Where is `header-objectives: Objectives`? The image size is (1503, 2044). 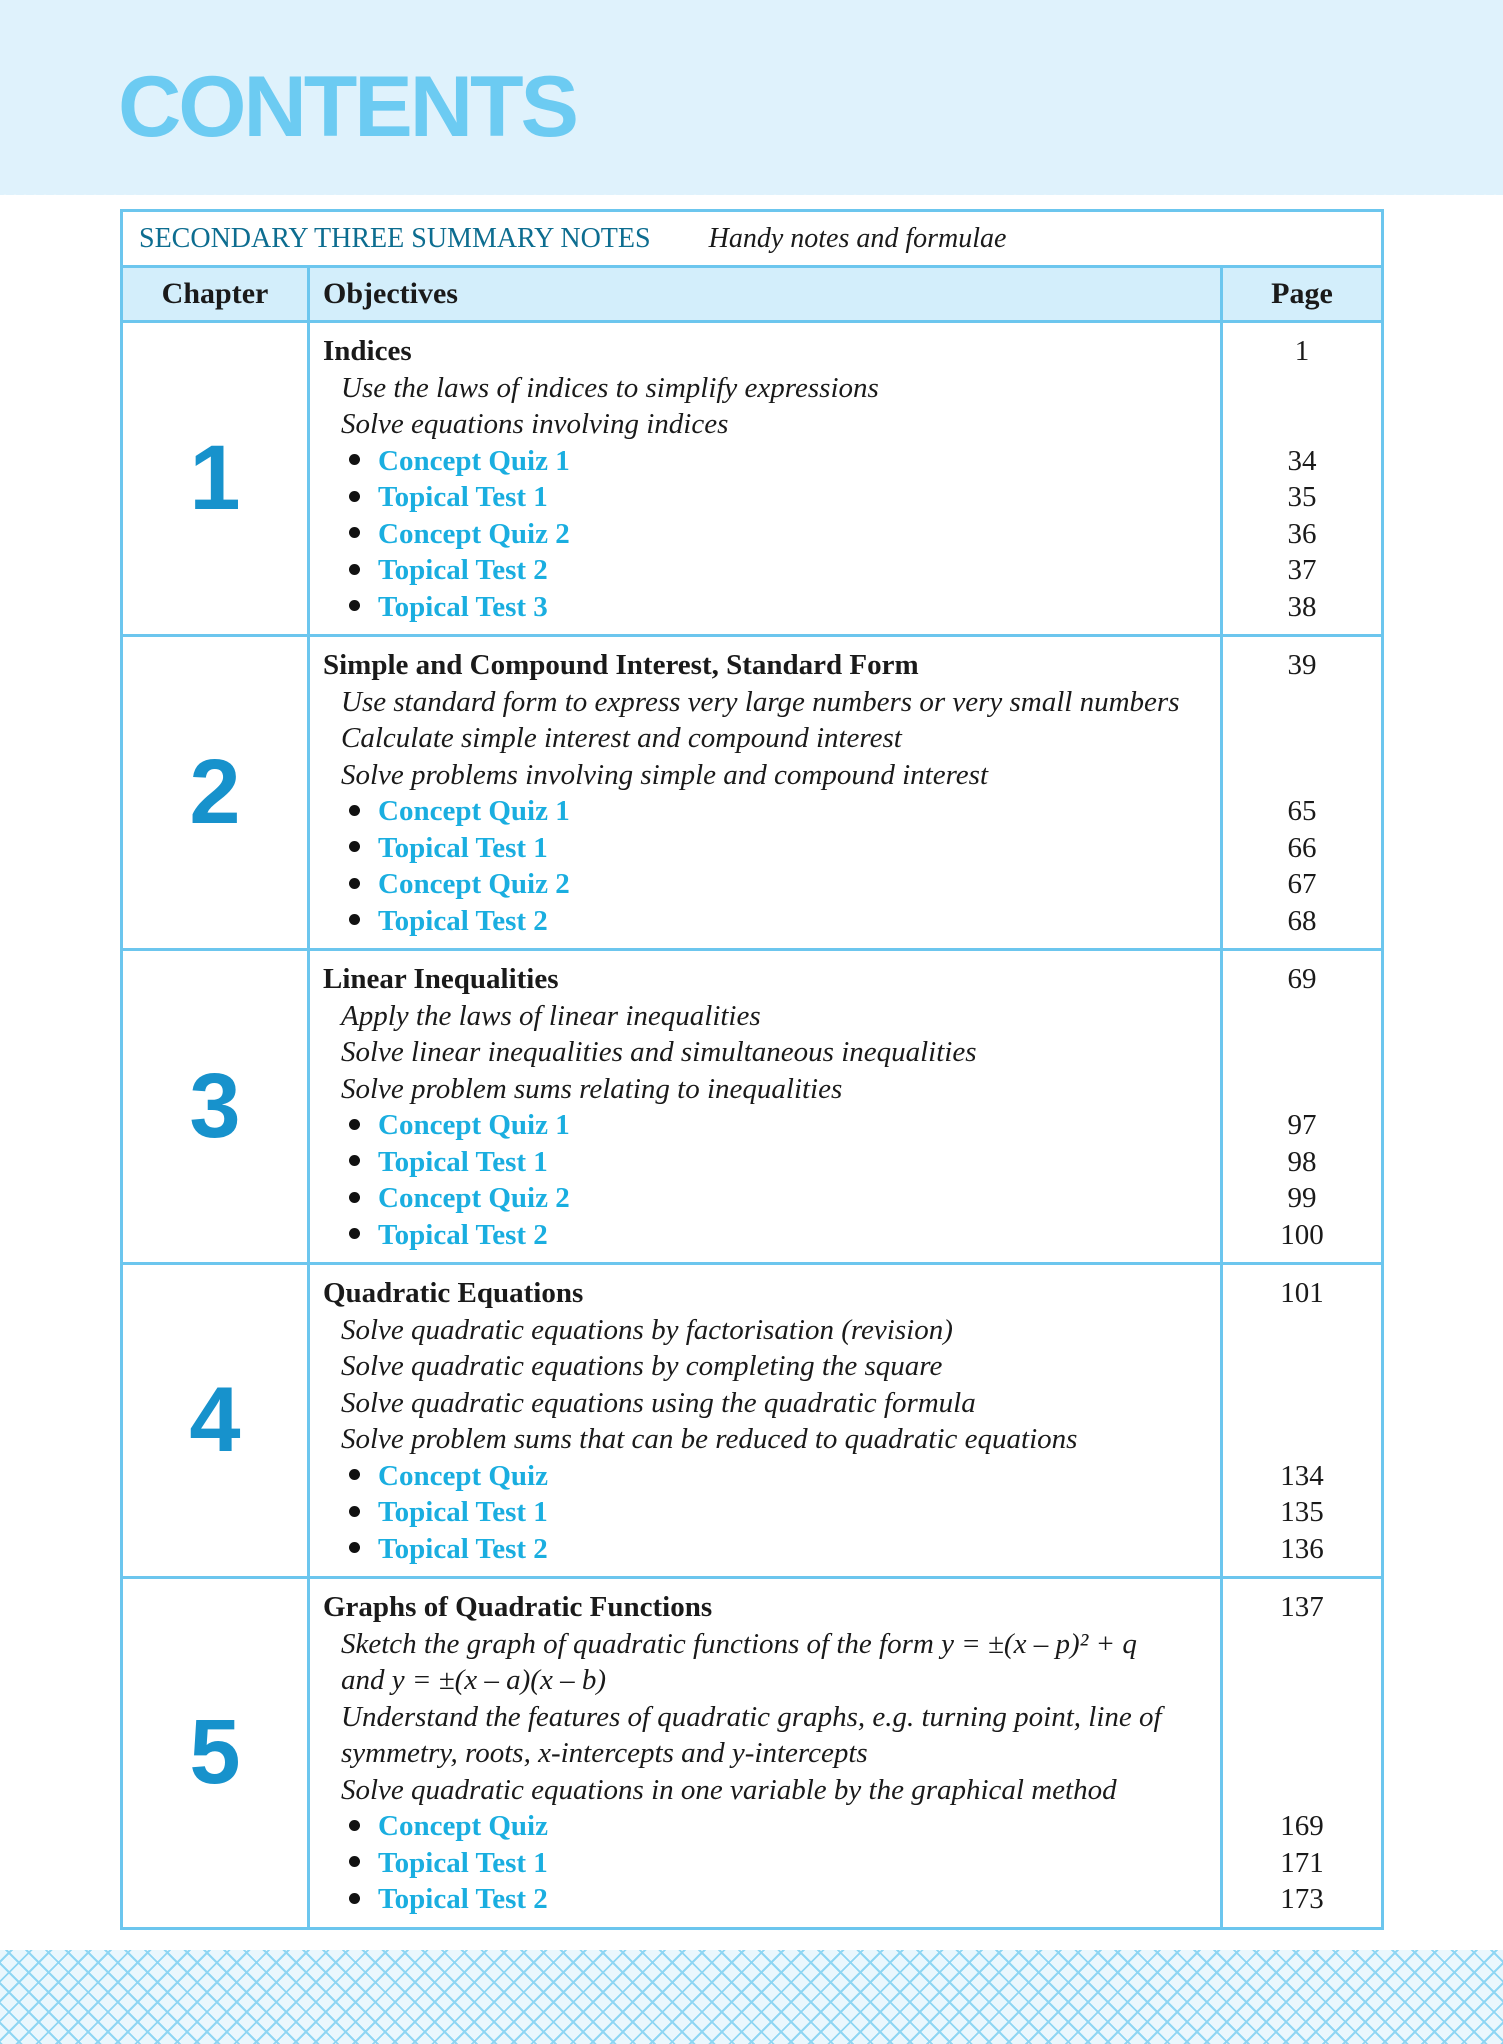
header-objectives: Objectives is located at coordinates (766, 294).